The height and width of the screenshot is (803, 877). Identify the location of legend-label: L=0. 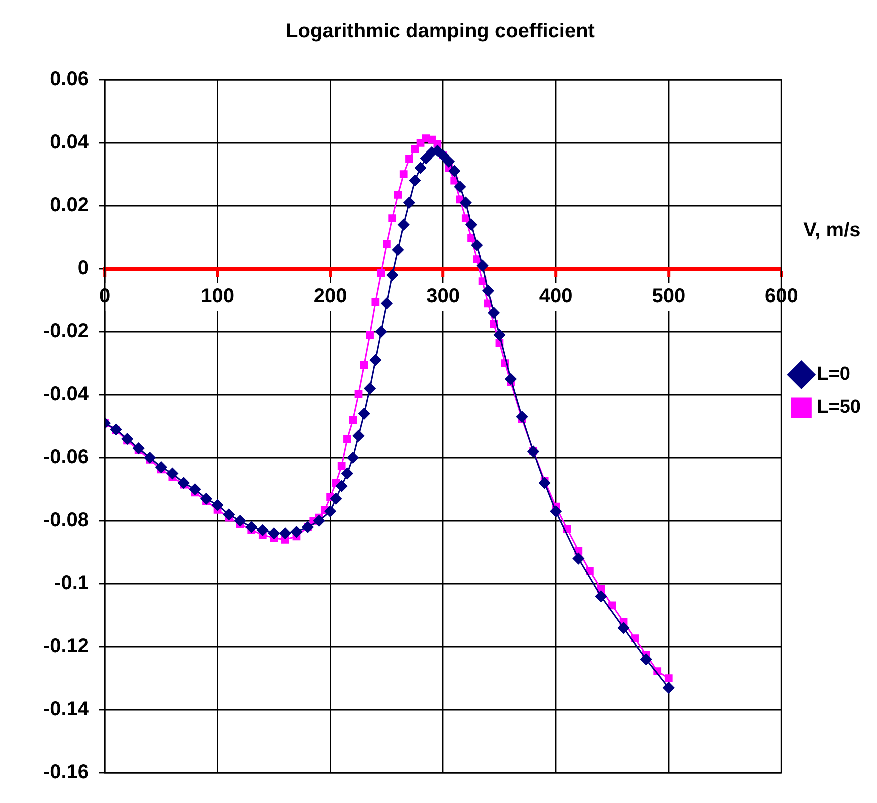
(833, 375).